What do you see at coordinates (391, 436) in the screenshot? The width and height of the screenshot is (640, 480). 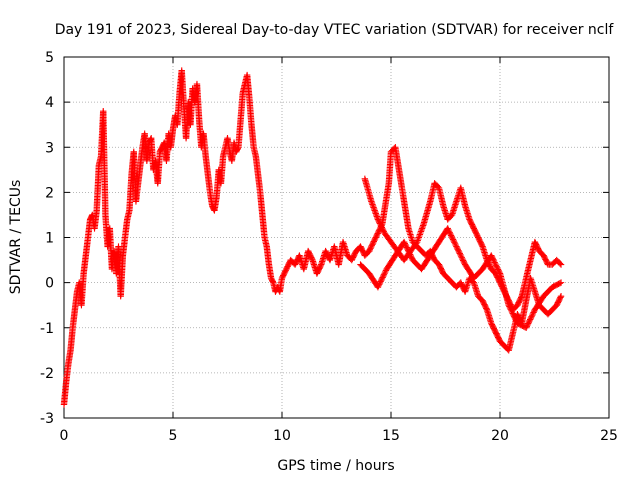 I see `x-tick-label: 15` at bounding box center [391, 436].